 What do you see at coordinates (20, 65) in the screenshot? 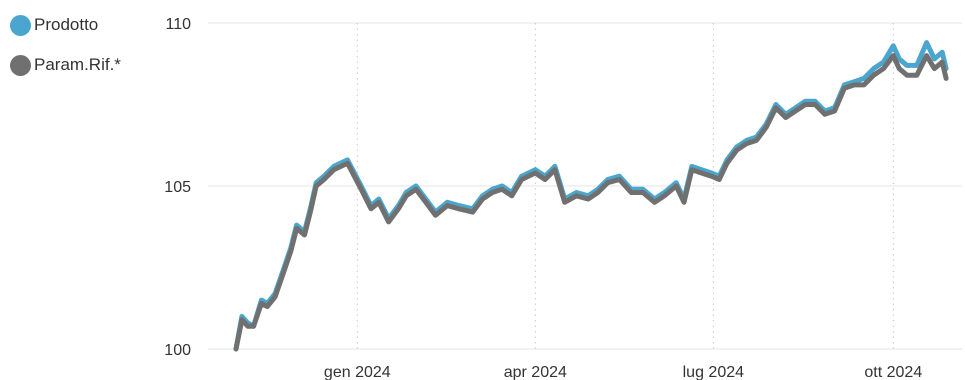
I see `legend-marker-param-rif` at bounding box center [20, 65].